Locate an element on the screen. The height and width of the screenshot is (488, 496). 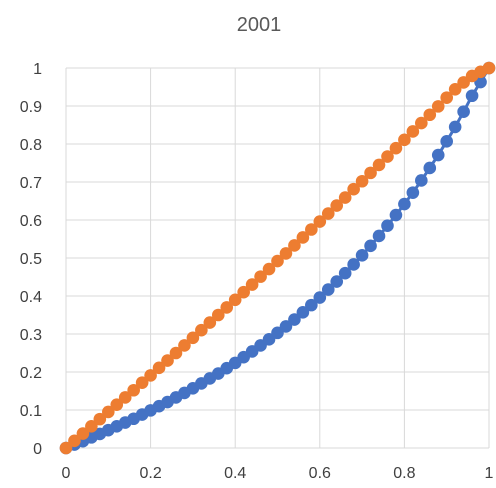
y-tick-label: 1 is located at coordinates (37, 69).